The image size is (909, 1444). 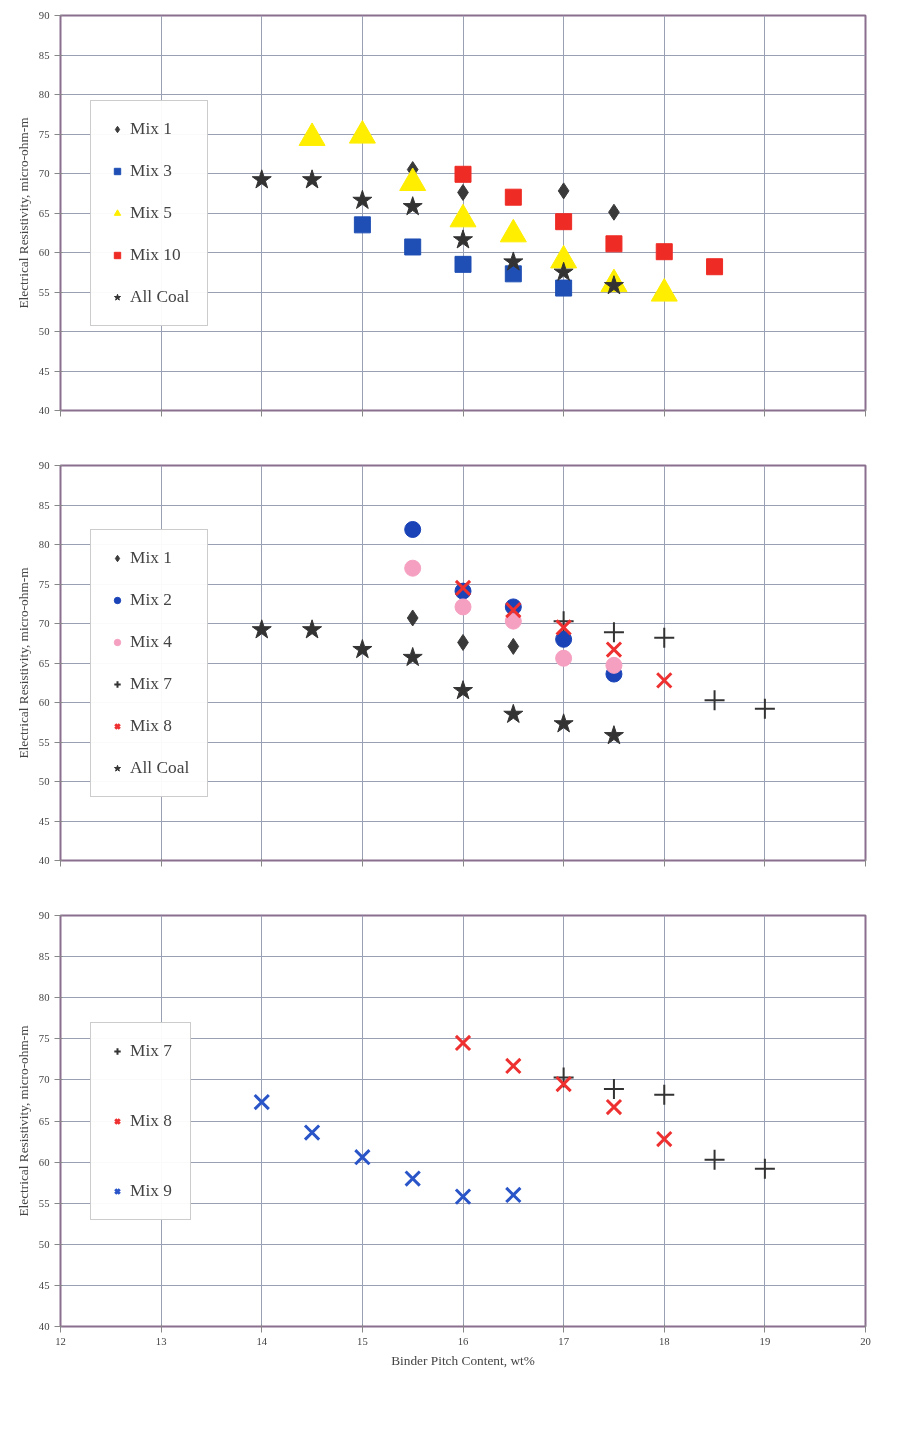 What do you see at coordinates (161, 1341) in the screenshot?
I see `x-tick-label: 13` at bounding box center [161, 1341].